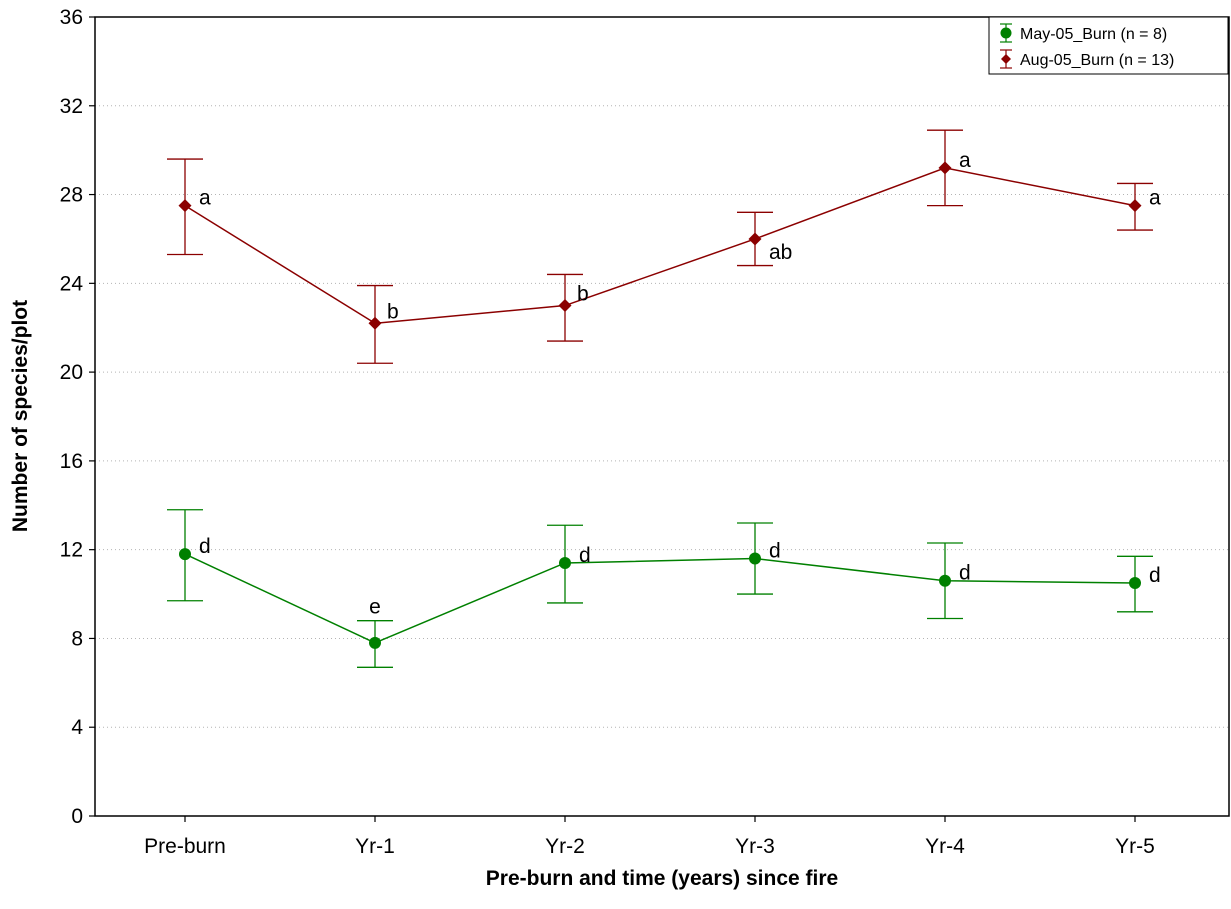 The height and width of the screenshot is (909, 1231). I want to click on legend-label: May-05_Burn (n = 8), so click(1093, 34).